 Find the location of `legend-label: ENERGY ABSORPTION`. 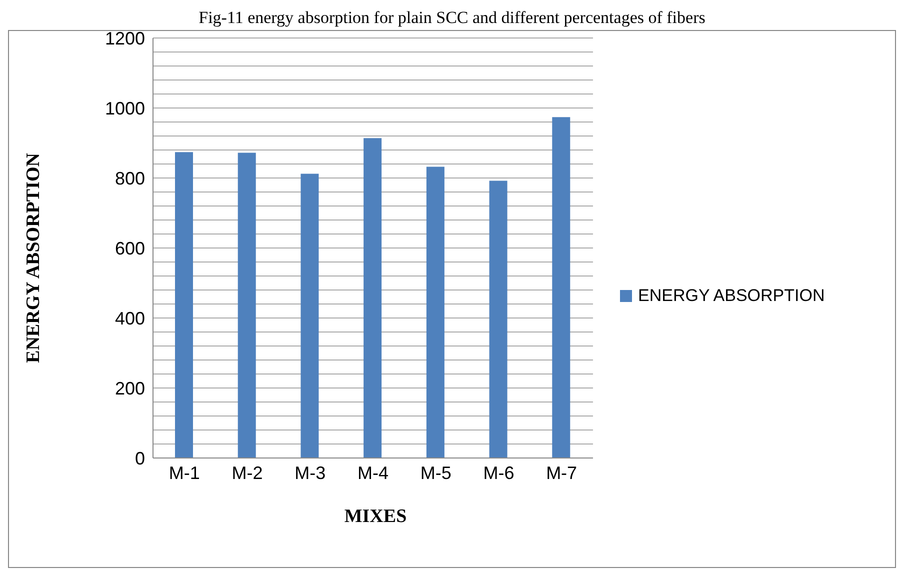

legend-label: ENERGY ABSORPTION is located at coordinates (731, 296).